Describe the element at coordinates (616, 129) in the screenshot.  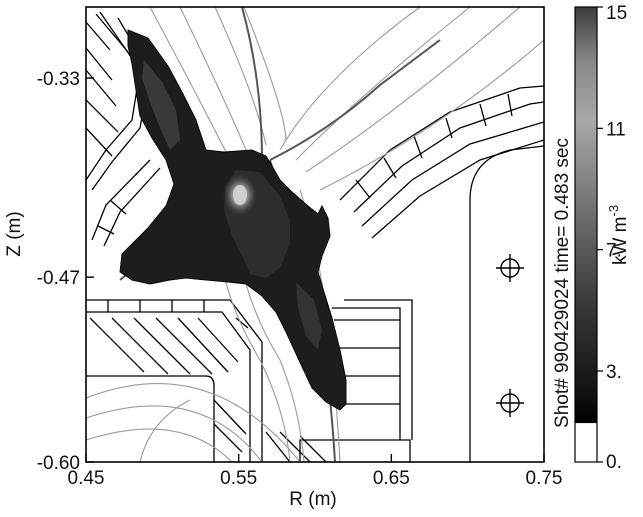
I see `colorbar-tick-label: 11` at that location.